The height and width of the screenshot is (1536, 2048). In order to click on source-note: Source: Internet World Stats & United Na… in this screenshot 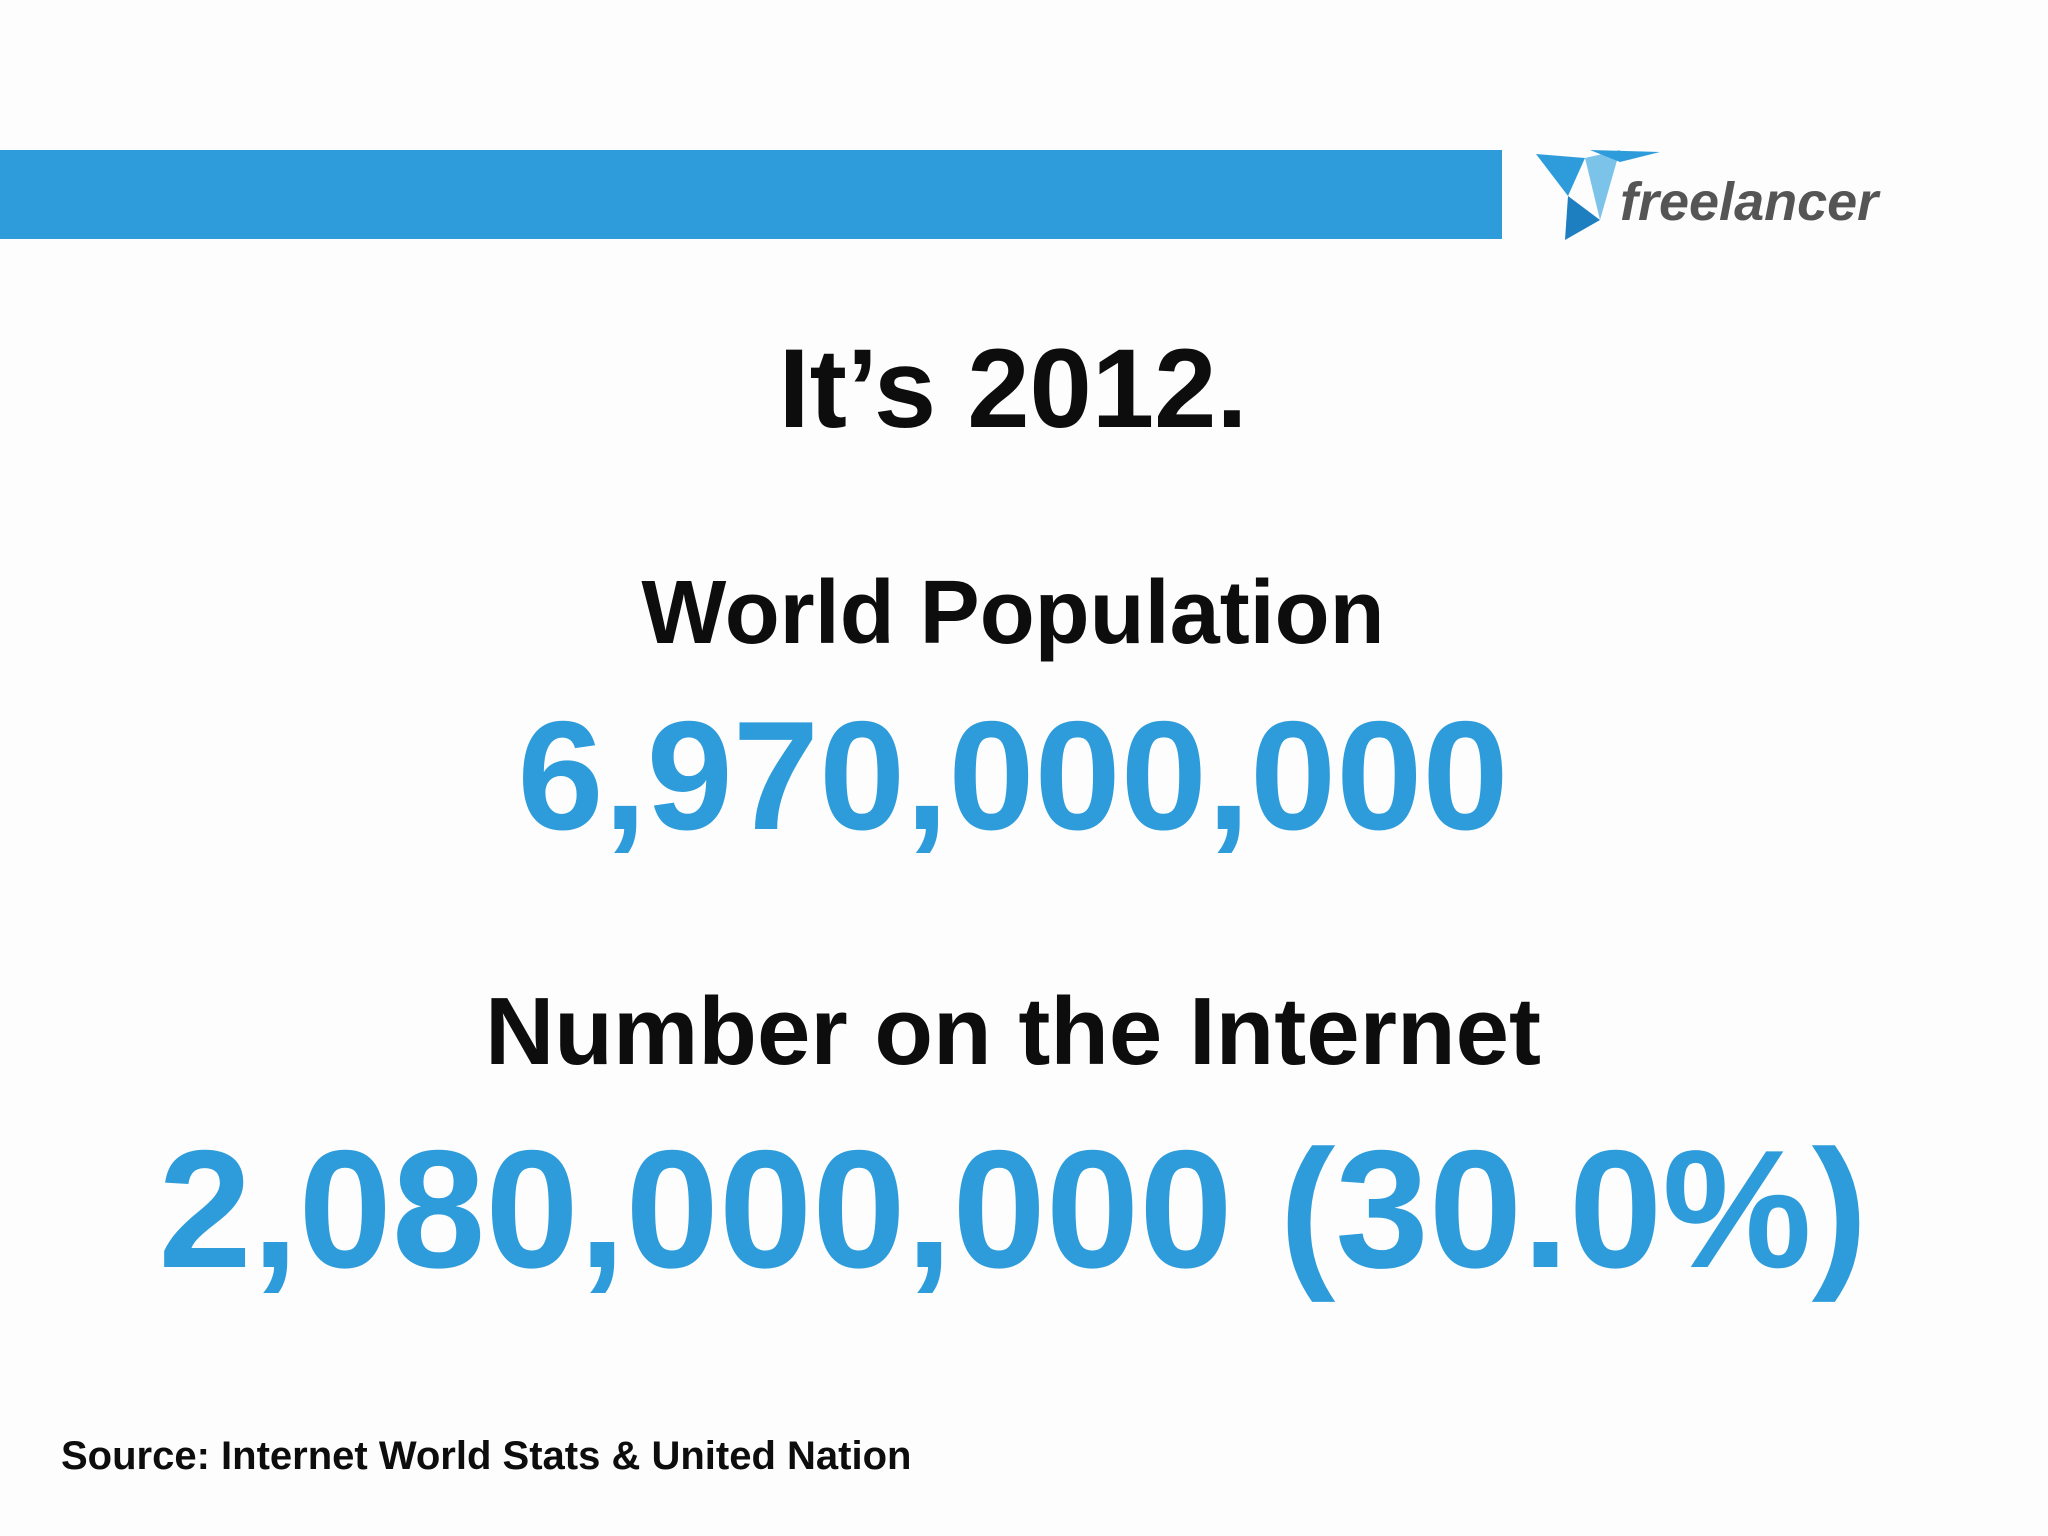, I will do `click(486, 1456)`.